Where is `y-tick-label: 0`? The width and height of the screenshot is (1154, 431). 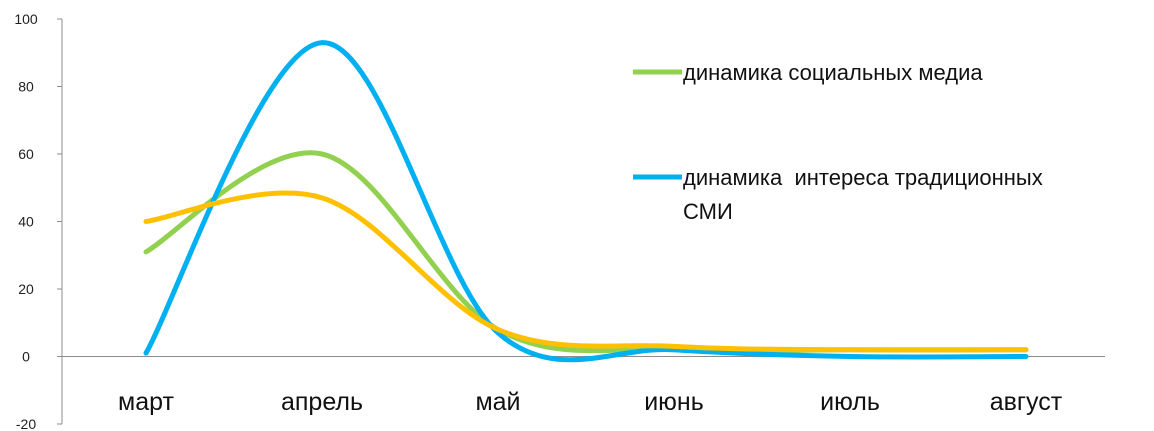
y-tick-label: 0 is located at coordinates (26, 357).